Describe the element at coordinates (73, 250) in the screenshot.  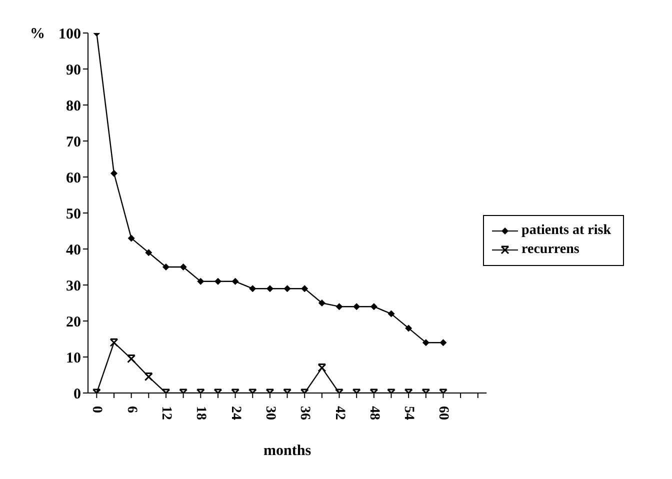
I see `y-tick-label: 40` at that location.